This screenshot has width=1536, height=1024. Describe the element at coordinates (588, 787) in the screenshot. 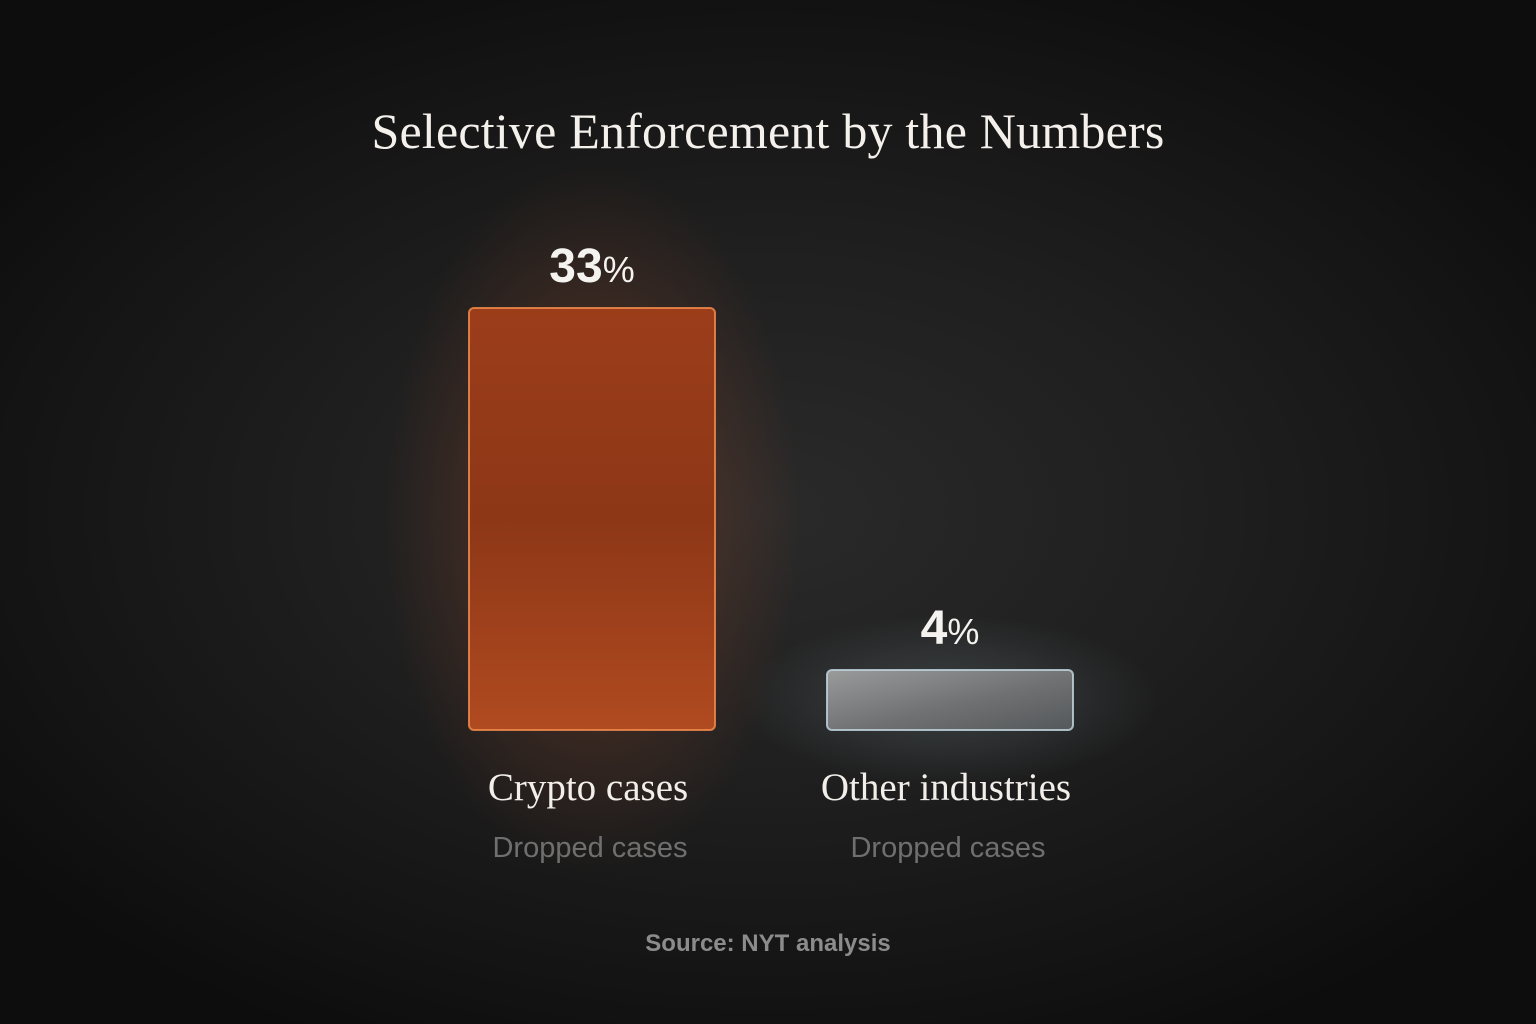

I see `category-label-1: Crypto cases` at that location.